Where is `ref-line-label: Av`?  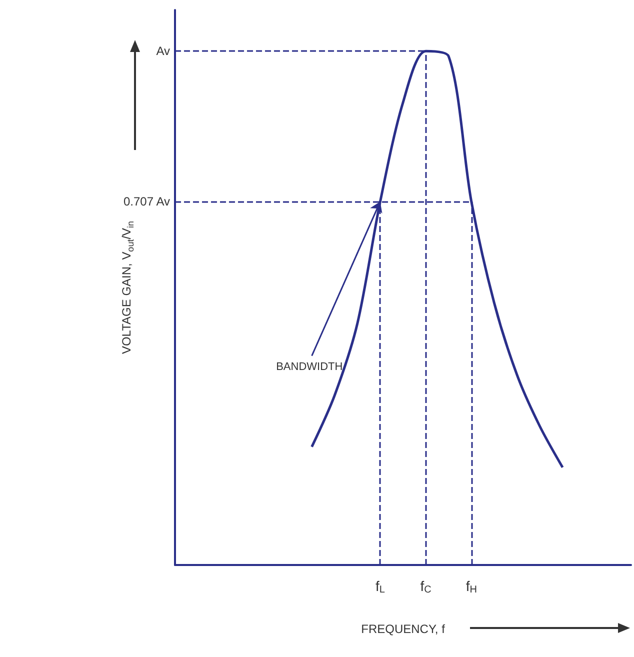
ref-line-label: Av is located at coordinates (163, 51).